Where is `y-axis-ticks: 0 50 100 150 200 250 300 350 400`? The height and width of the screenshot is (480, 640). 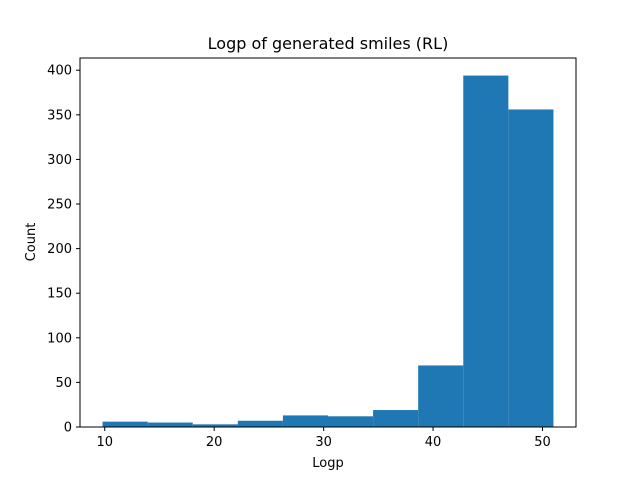
y-axis-ticks: 0 50 100 150 200 250 300 350 400 is located at coordinates (63, 250).